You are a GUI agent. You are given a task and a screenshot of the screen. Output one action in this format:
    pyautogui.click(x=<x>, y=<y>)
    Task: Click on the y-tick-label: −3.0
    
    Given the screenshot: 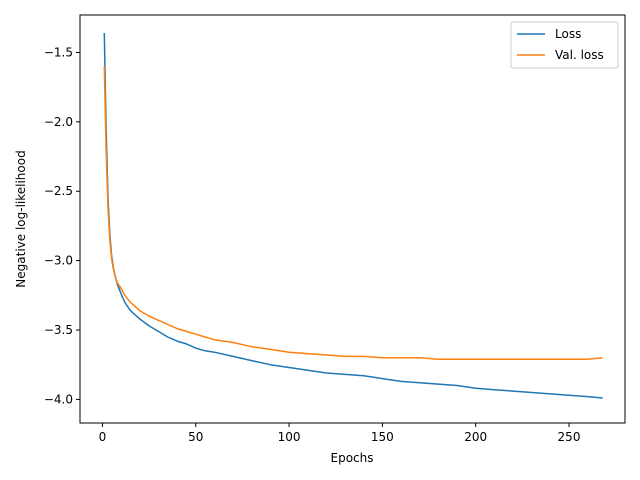 What is the action you would take?
    pyautogui.click(x=58, y=261)
    